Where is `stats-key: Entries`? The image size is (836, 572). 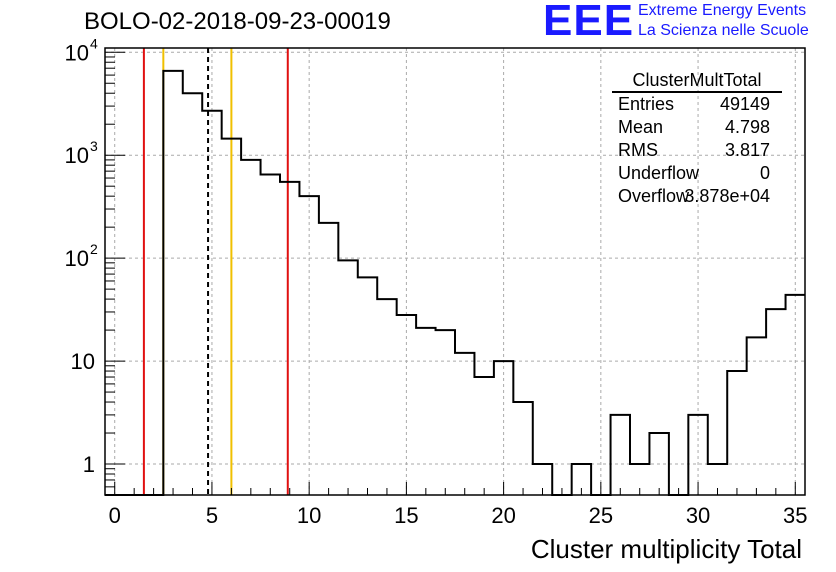
stats-key: Entries is located at coordinates (646, 104).